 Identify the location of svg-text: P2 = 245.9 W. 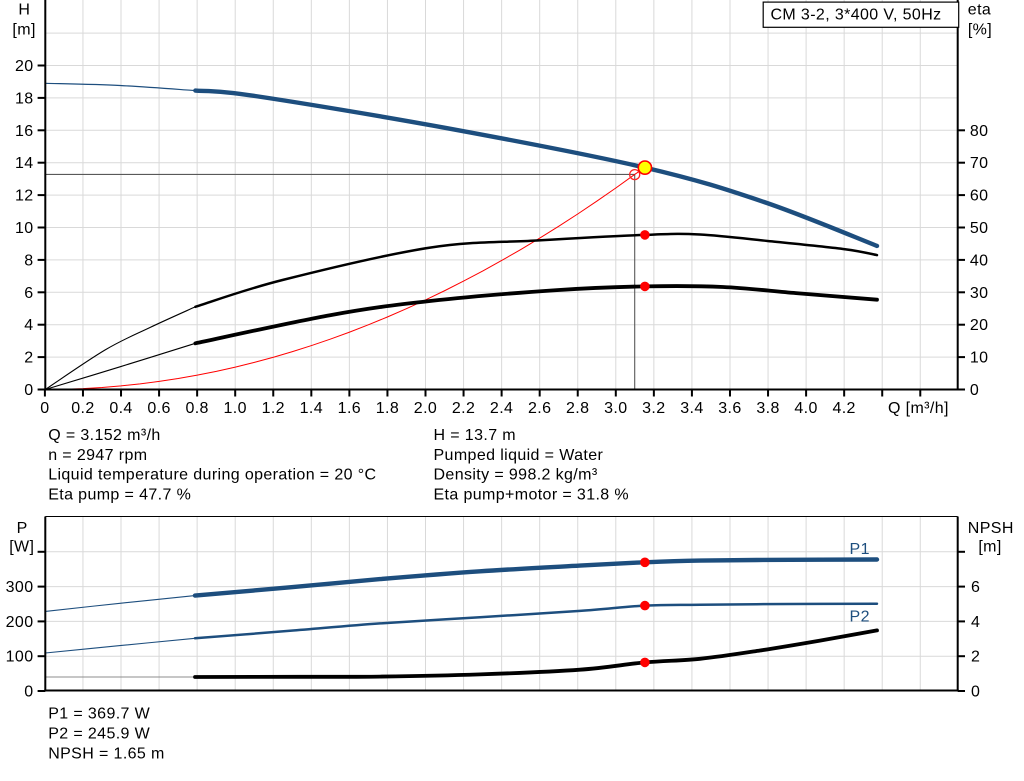
(99, 733).